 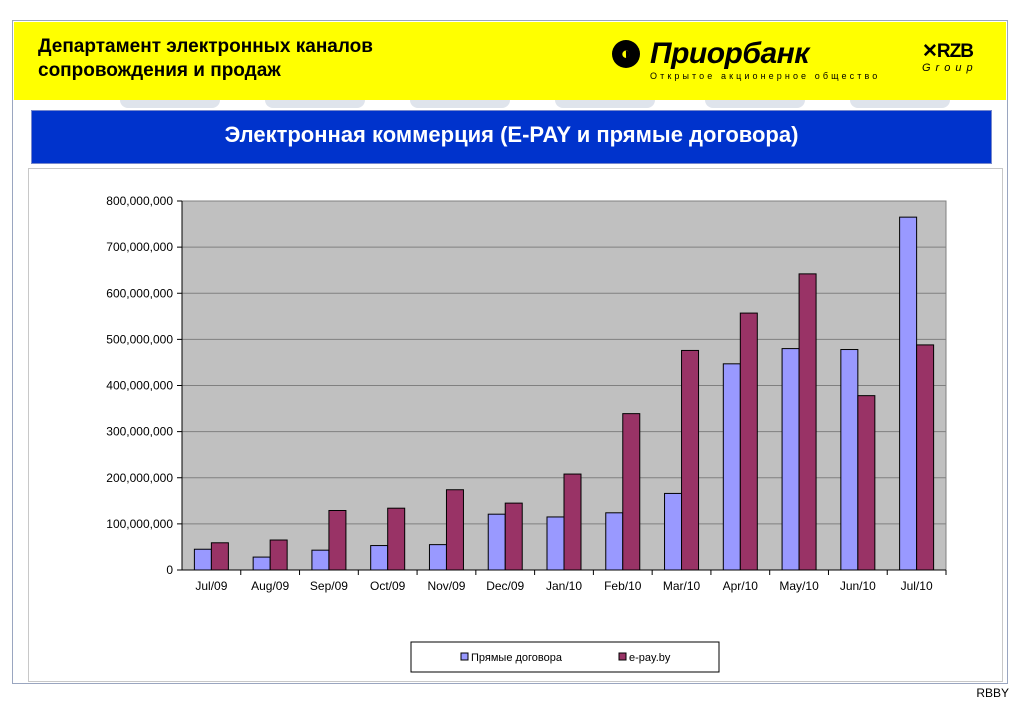 I want to click on y-tick-label: 500,000,000, so click(x=139, y=339).